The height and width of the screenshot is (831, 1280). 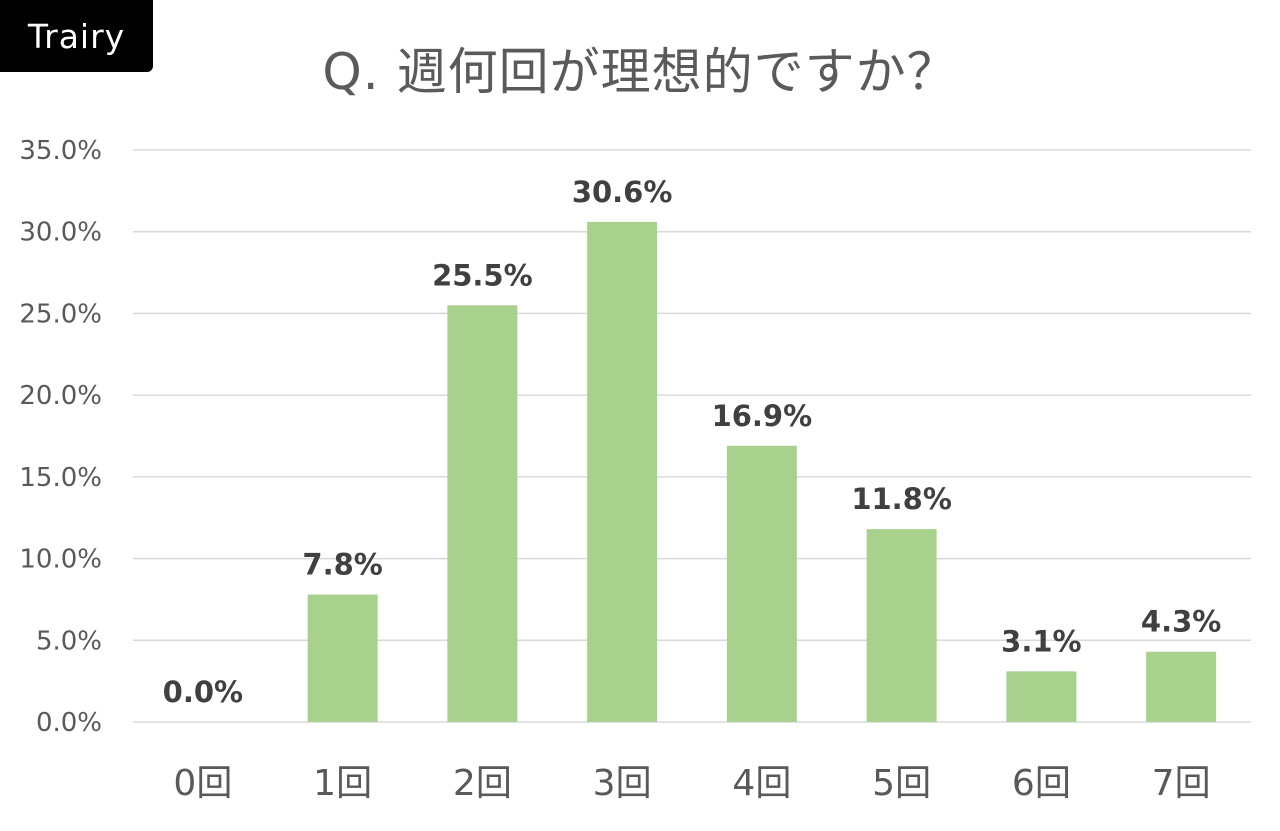 I want to click on y-axis-ticks: 0.0% 5.0% 10.0% 15.0% 20.0% 25.0% 30.0% 35.0%, so click(x=60, y=437).